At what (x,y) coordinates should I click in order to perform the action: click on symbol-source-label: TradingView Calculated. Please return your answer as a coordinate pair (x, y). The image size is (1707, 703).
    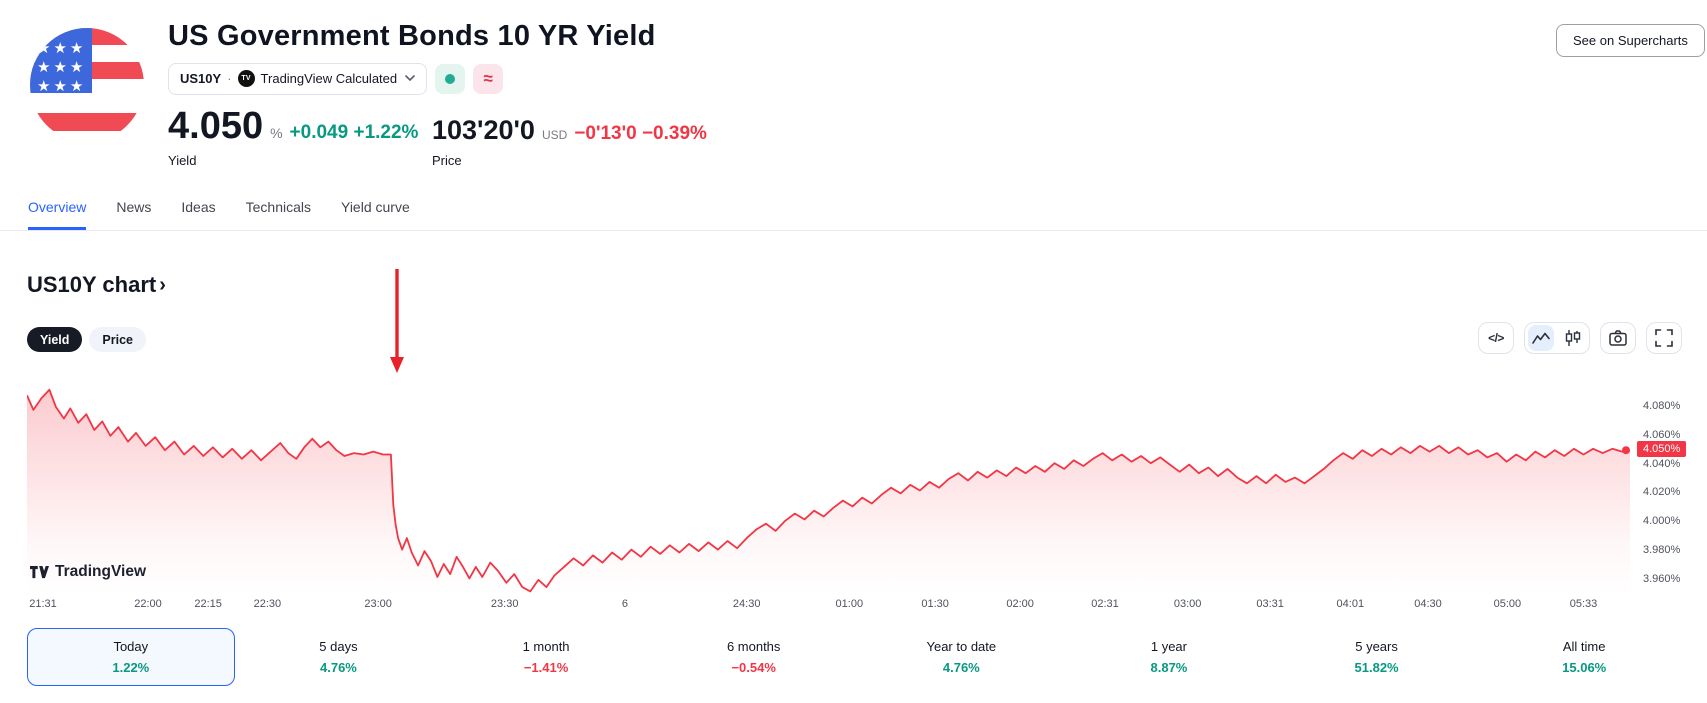
    Looking at the image, I should click on (329, 78).